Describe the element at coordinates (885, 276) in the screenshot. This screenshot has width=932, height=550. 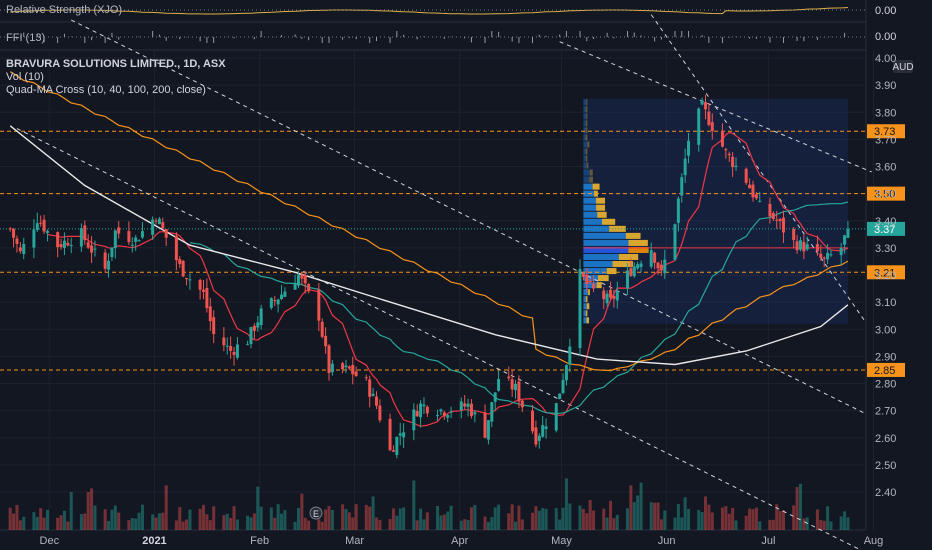
I see `y-tick-label: 3.20` at that location.